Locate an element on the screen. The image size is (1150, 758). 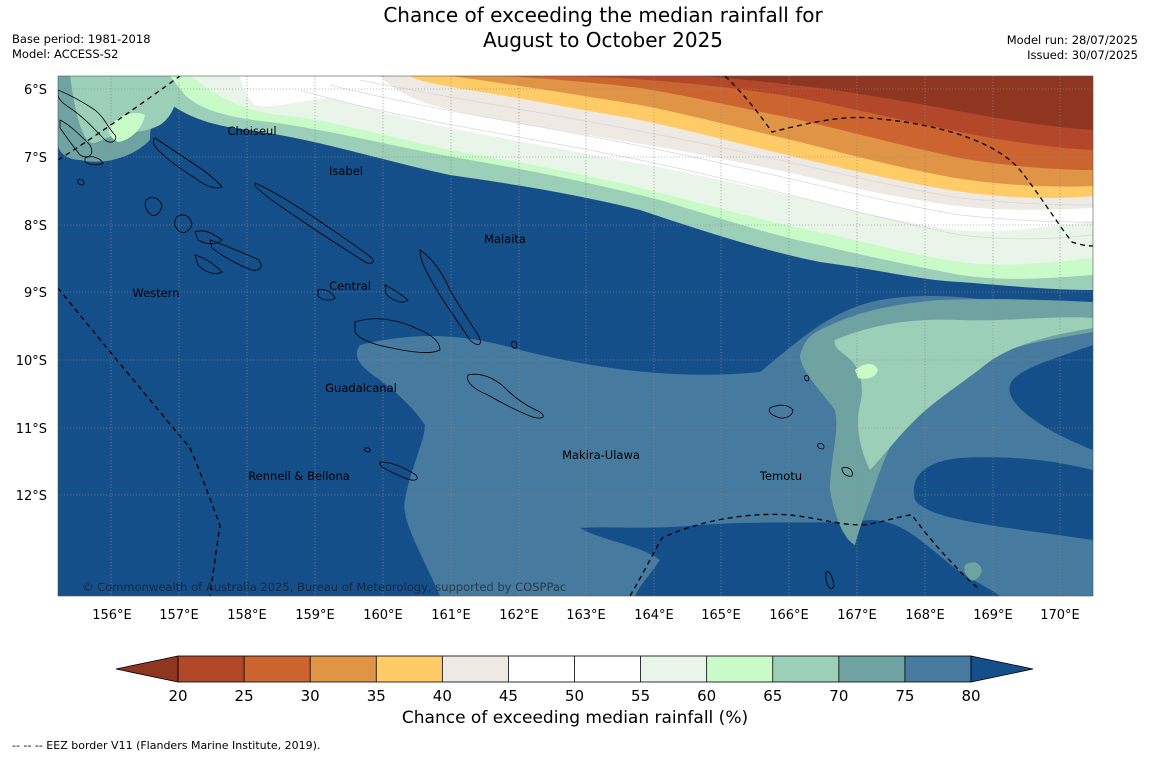
colorbar-tick-label: 60 is located at coordinates (706, 696).